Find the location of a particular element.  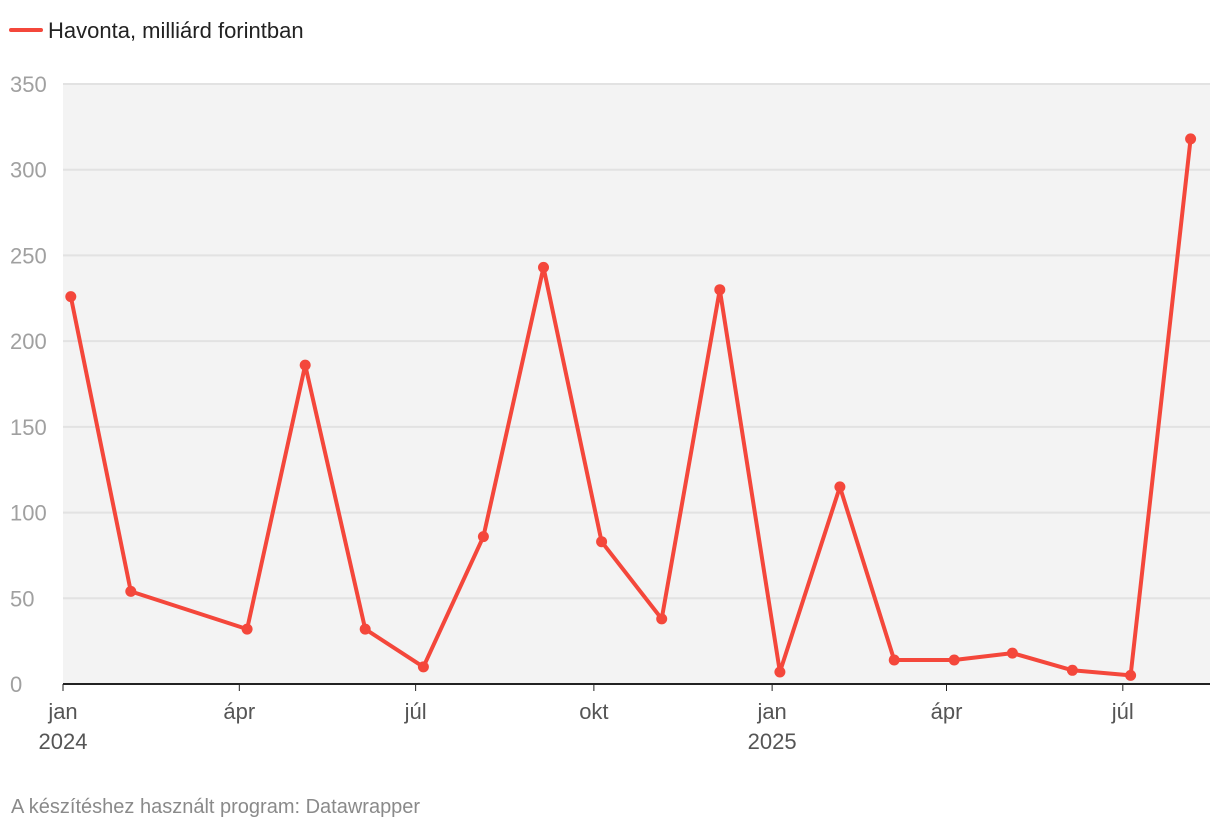

y-axis-ticks: 0 50 100 150 200 250 300 350 is located at coordinates (28, 384).